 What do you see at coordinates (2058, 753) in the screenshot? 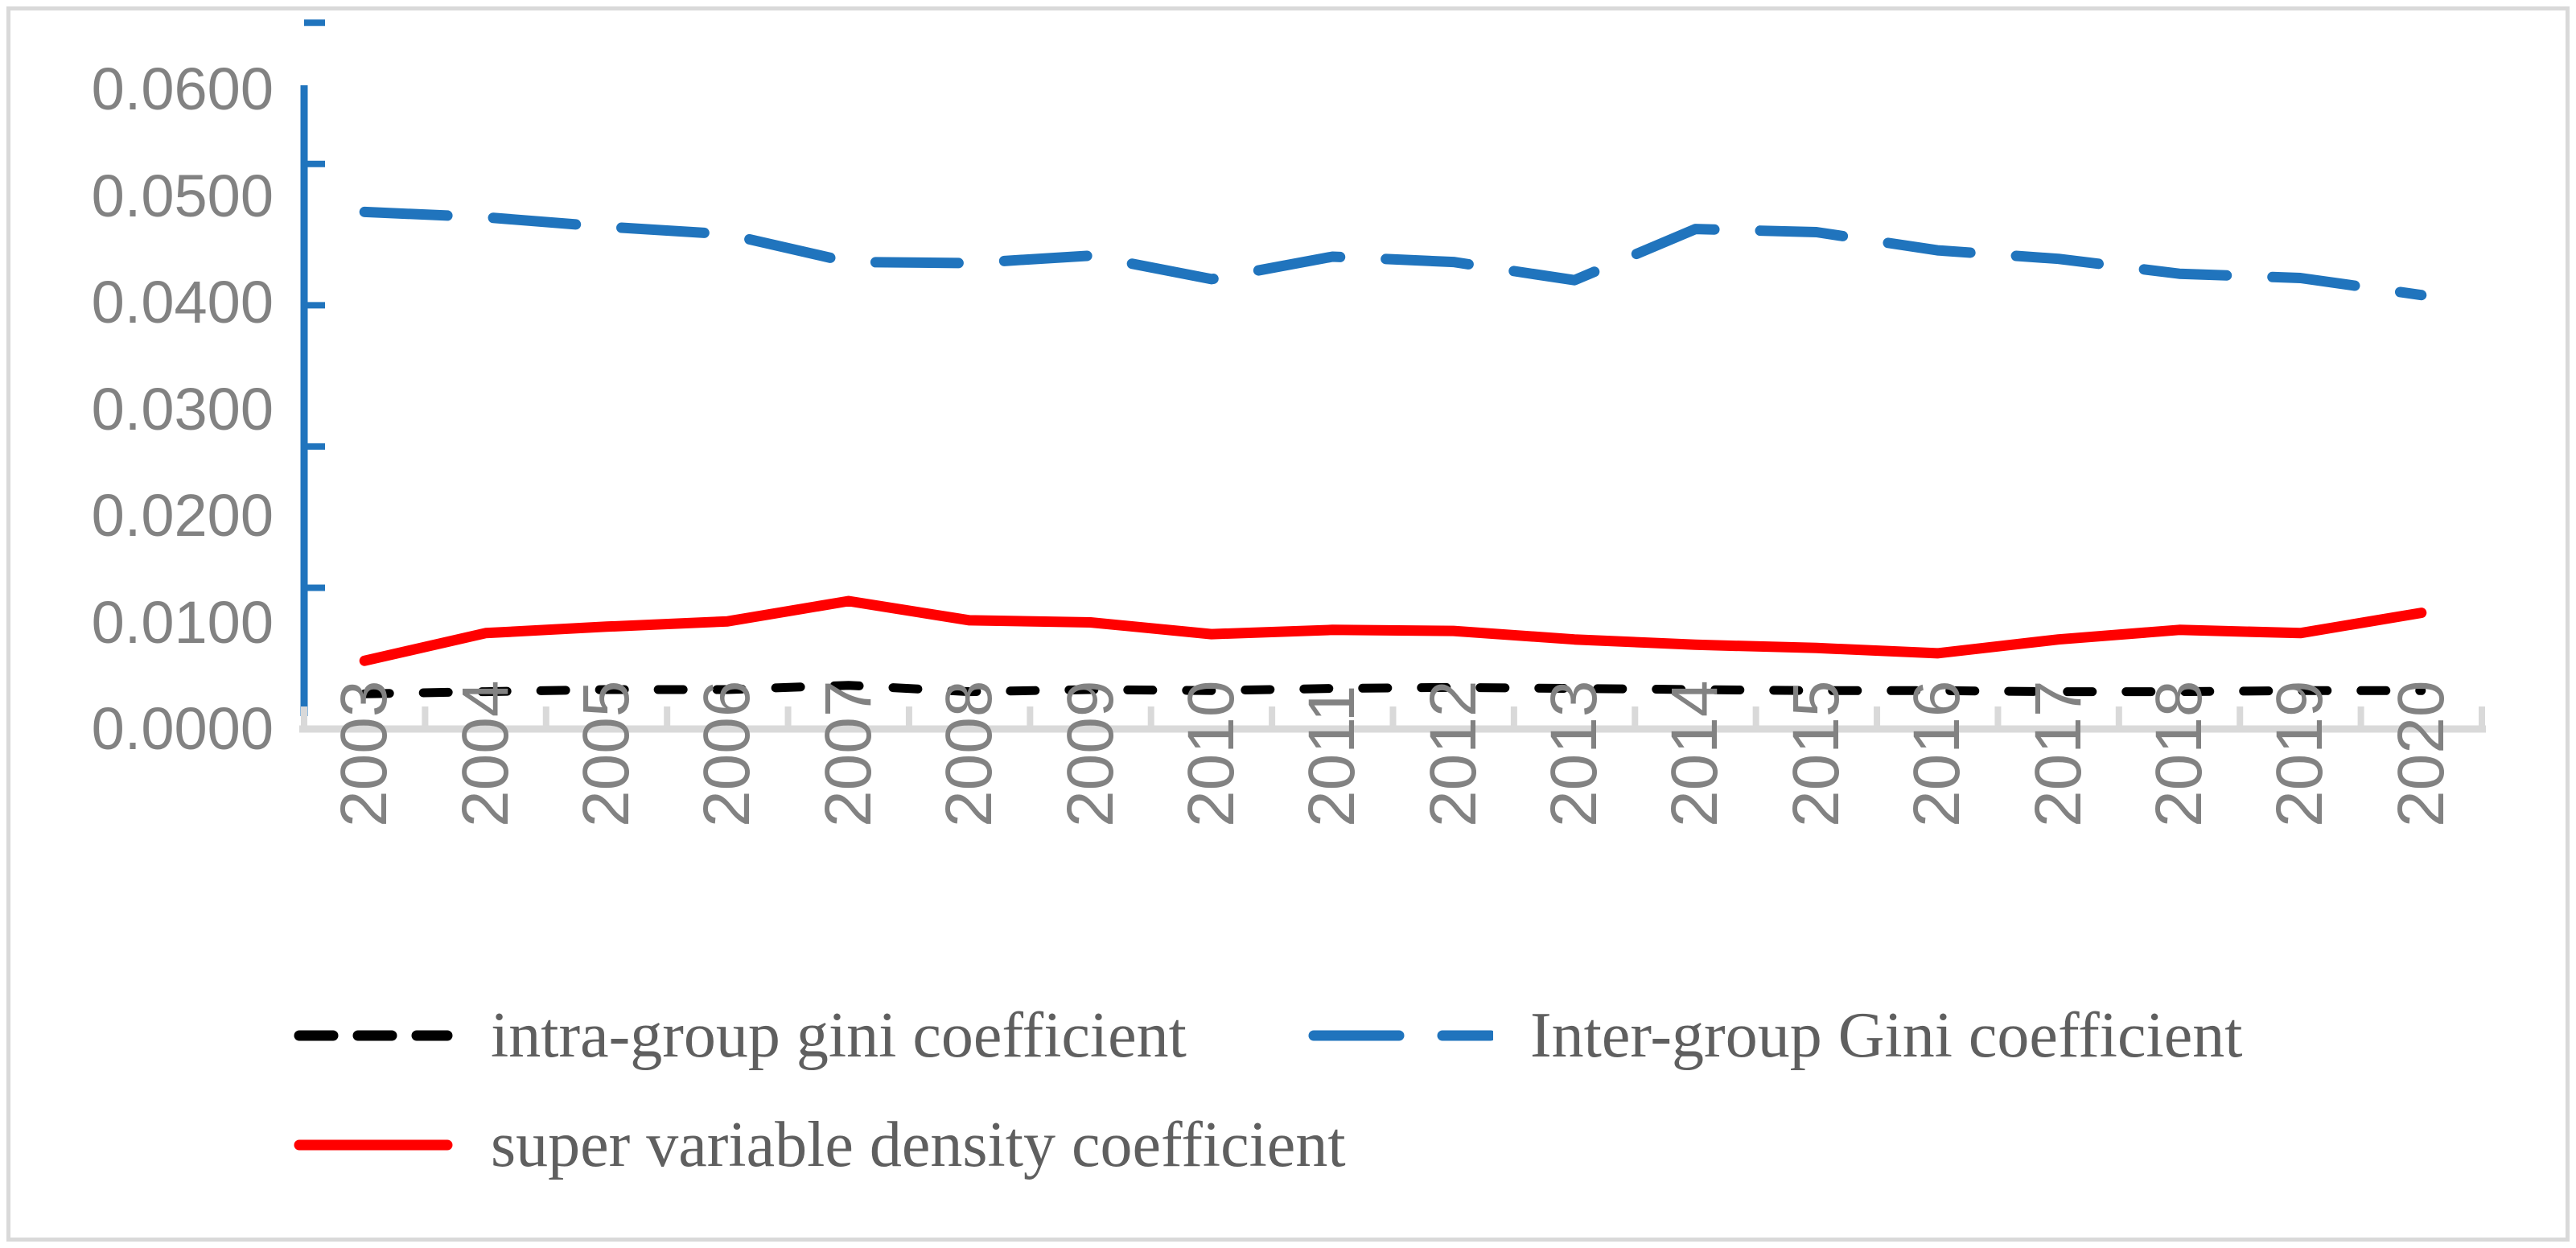
I see `x-axis-label: 2017` at bounding box center [2058, 753].